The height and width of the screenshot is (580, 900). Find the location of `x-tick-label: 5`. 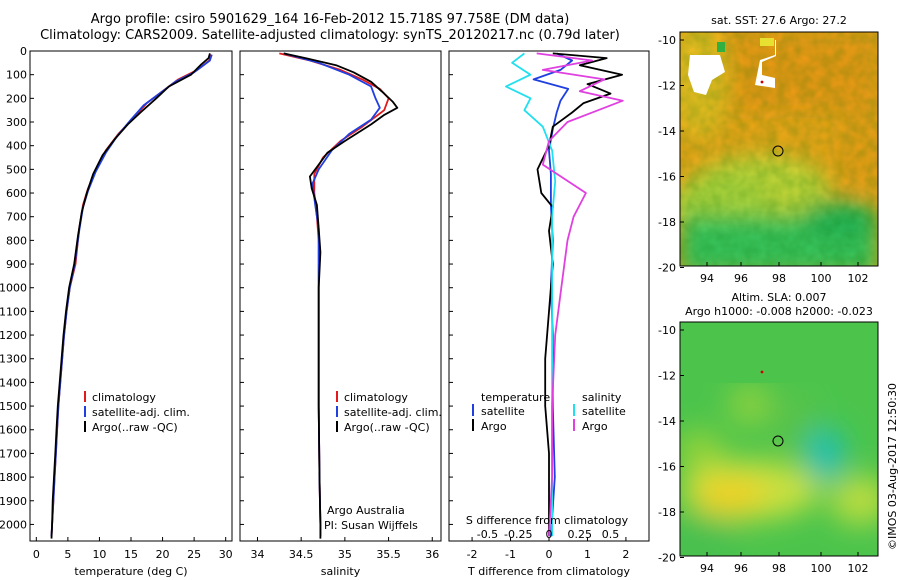

x-tick-label: 5 is located at coordinates (67, 554).